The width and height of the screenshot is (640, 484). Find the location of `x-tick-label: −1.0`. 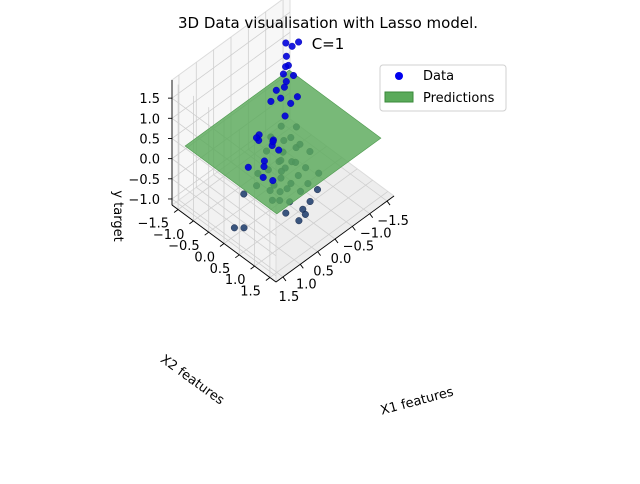

x-tick-label: −1.0 is located at coordinates (376, 234).